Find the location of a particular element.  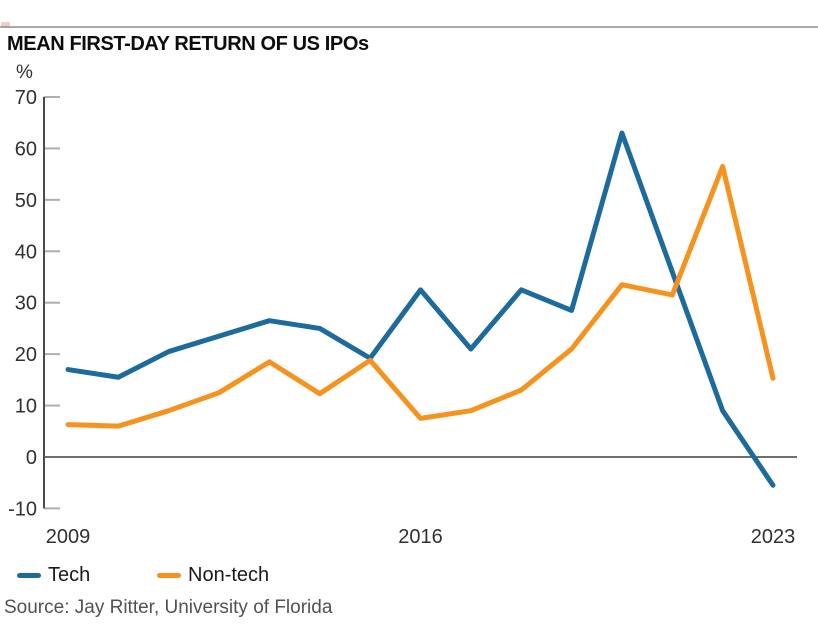

x-tick-label: 2023 is located at coordinates (773, 537).